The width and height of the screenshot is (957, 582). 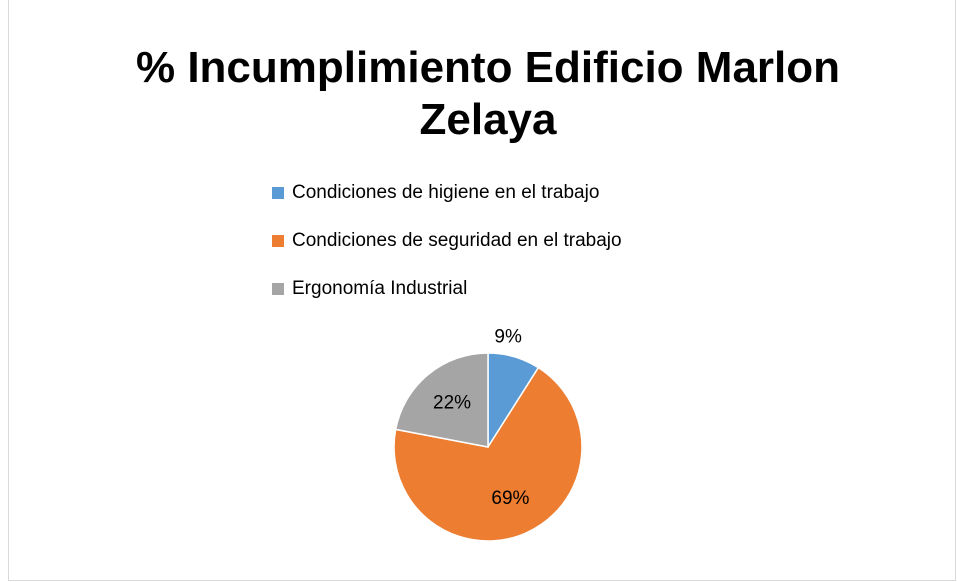 I want to click on data-label: 69%, so click(x=510, y=498).